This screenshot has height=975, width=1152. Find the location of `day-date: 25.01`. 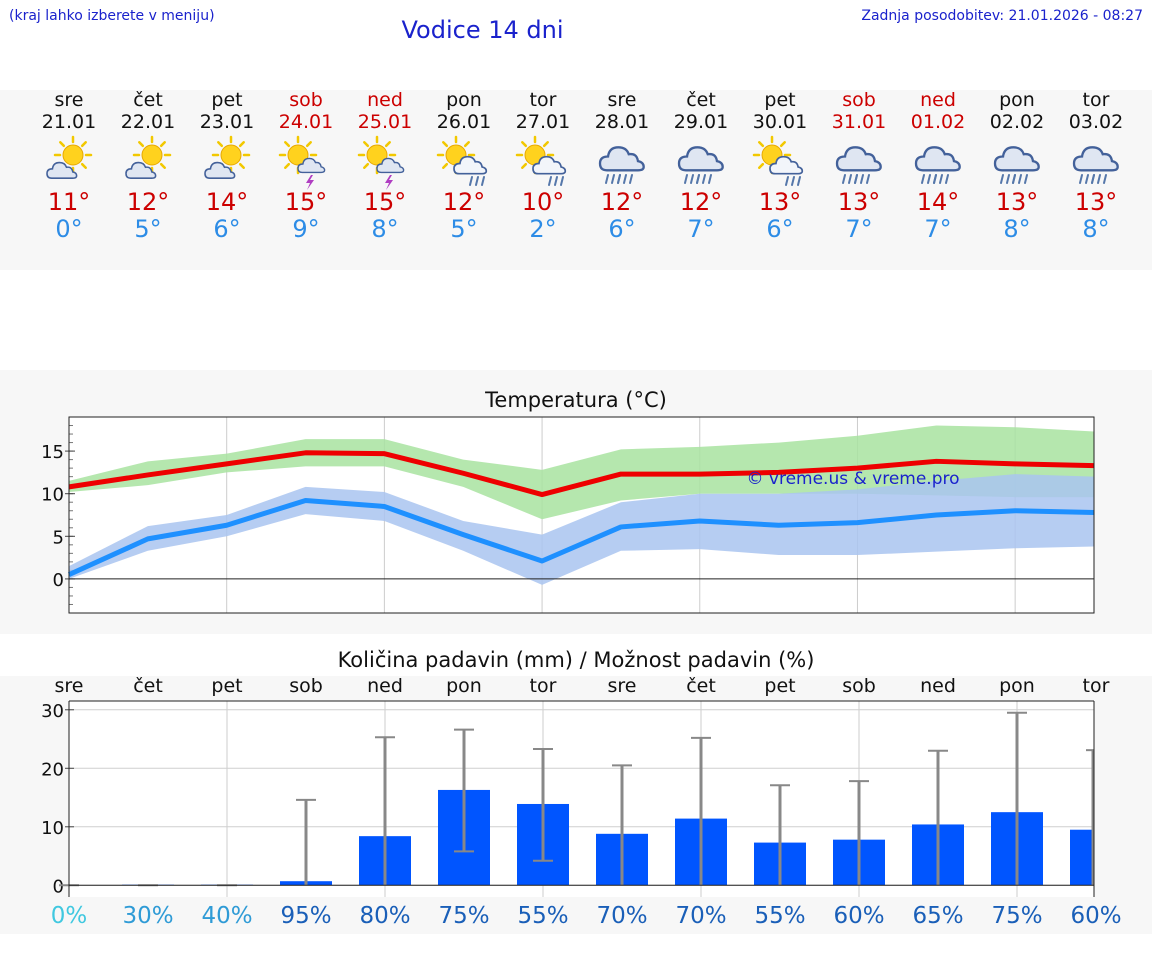

day-date: 25.01 is located at coordinates (385, 122).